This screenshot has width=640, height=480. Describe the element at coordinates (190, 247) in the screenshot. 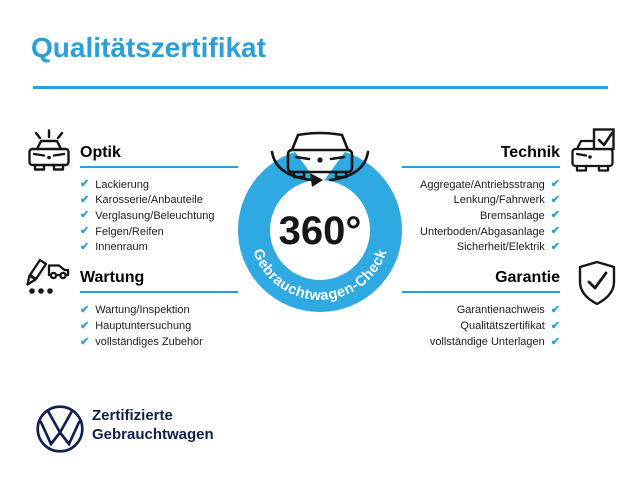

I see `checklist-item: ✔ Innenraum` at that location.